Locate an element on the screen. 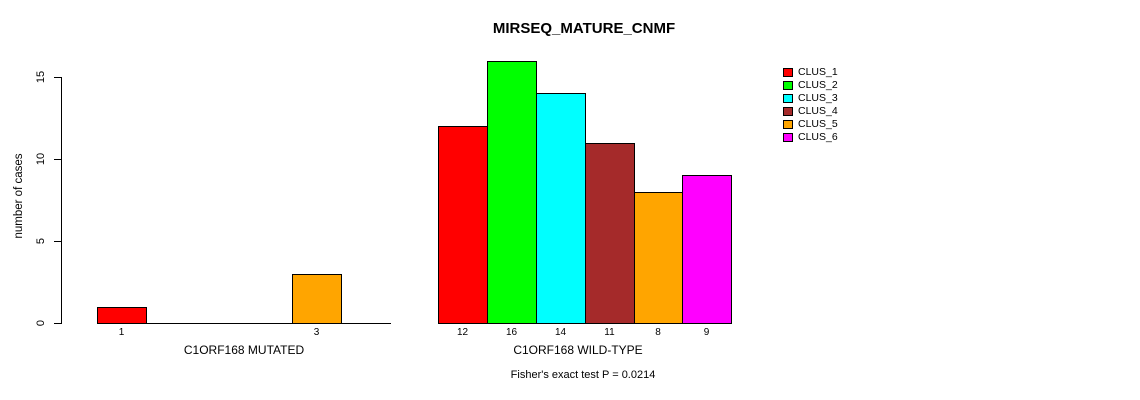 Image resolution: width=1140 pixels, height=400 pixels. bar-value-label: 3 is located at coordinates (316, 332).